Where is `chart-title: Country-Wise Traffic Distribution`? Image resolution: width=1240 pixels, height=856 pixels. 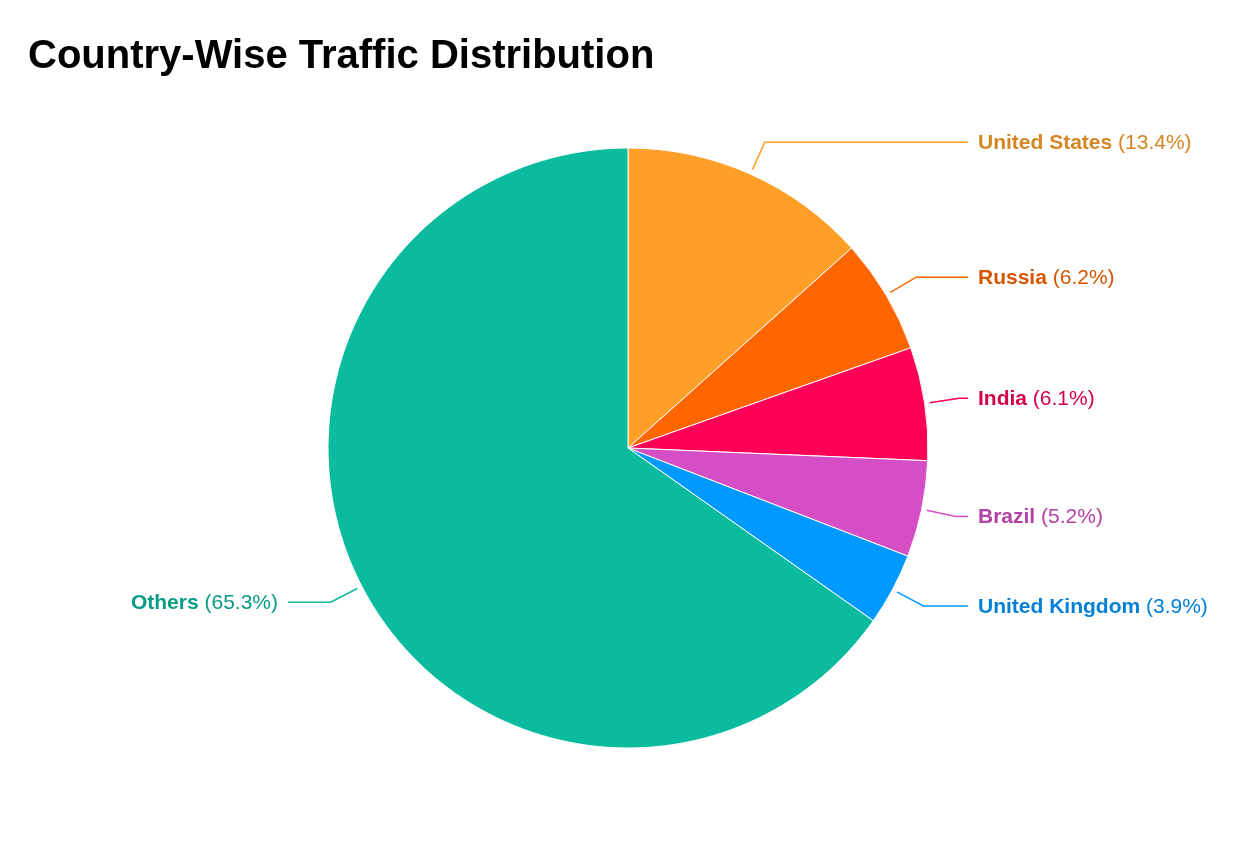 chart-title: Country-Wise Traffic Distribution is located at coordinates (341, 54).